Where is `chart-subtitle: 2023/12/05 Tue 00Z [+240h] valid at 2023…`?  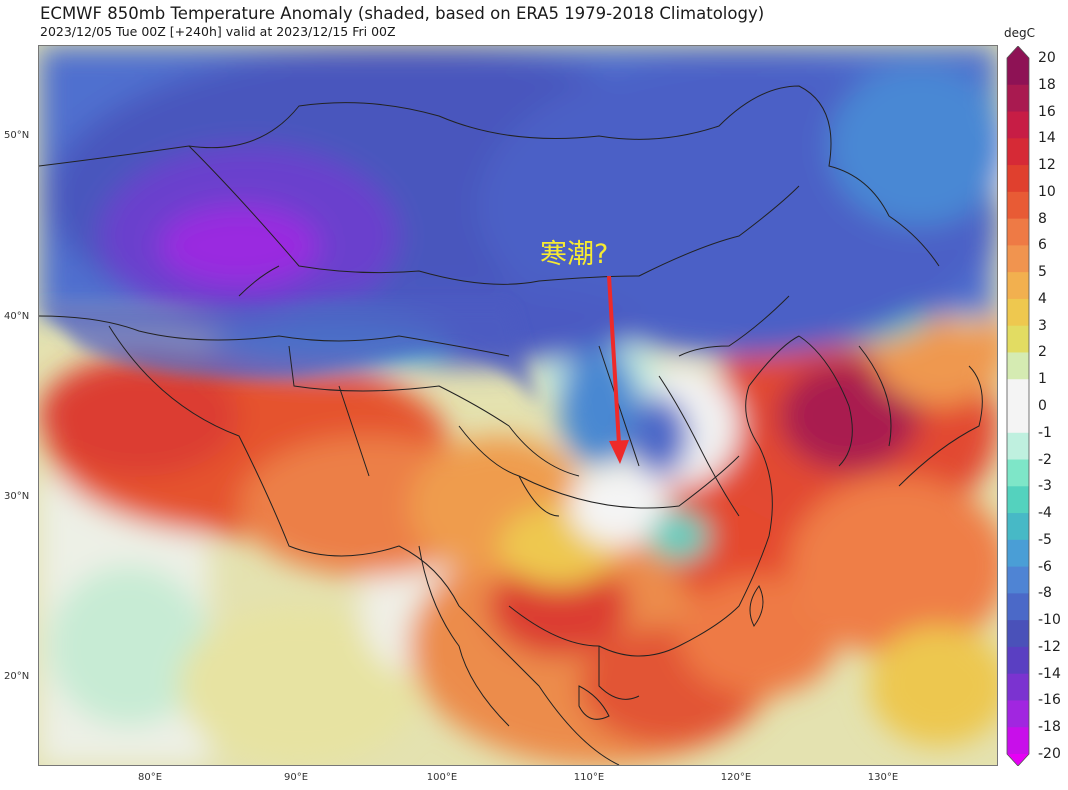 chart-subtitle: 2023/12/05 Tue 00Z [+240h] valid at 2023… is located at coordinates (218, 31).